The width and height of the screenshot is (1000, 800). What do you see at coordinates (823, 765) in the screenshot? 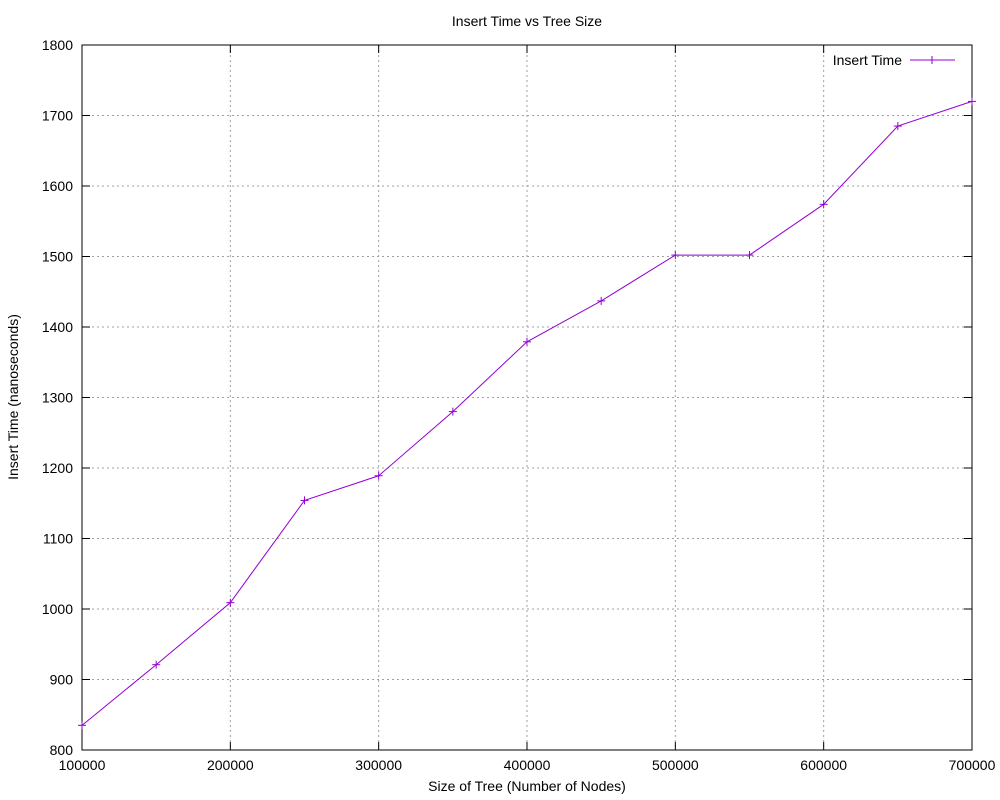
I see `x-tick-label: 600000` at bounding box center [823, 765].